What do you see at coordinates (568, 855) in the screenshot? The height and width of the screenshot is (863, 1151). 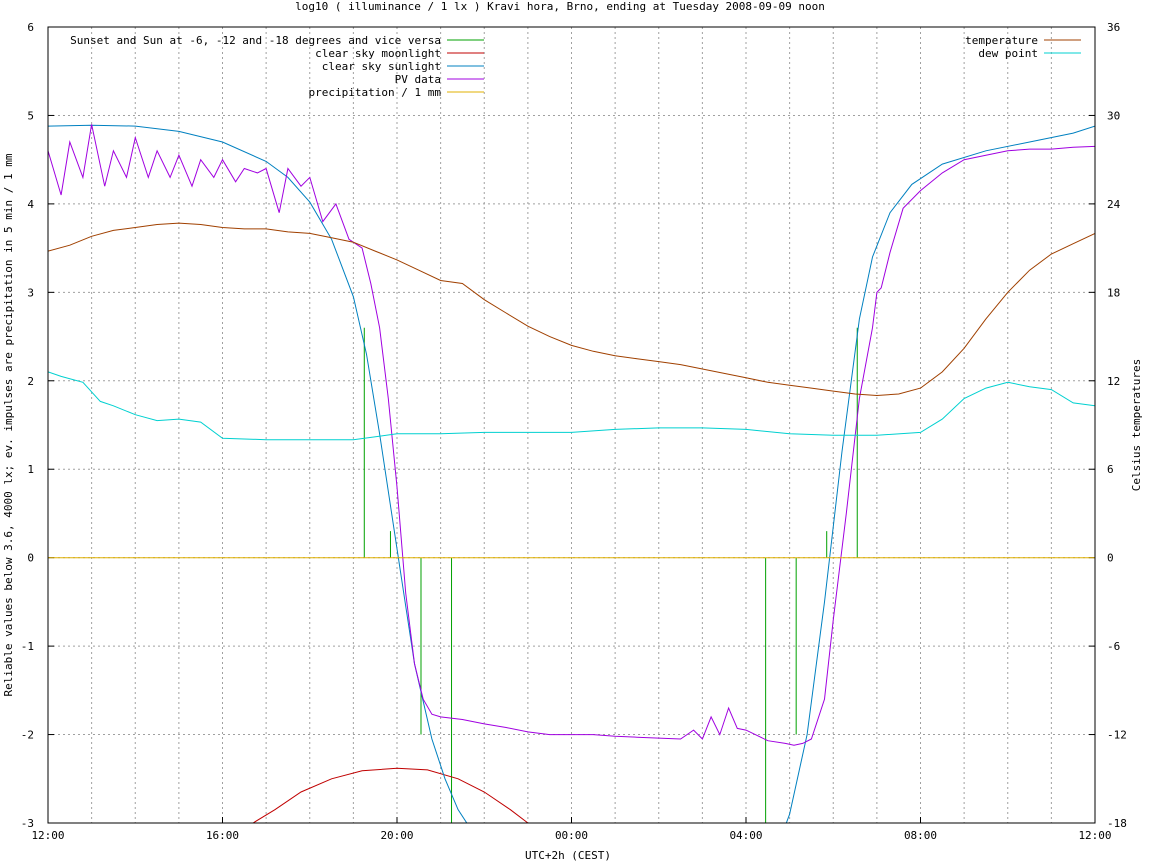 I see `x-axis-label: UTC+2h (CEST)` at bounding box center [568, 855].